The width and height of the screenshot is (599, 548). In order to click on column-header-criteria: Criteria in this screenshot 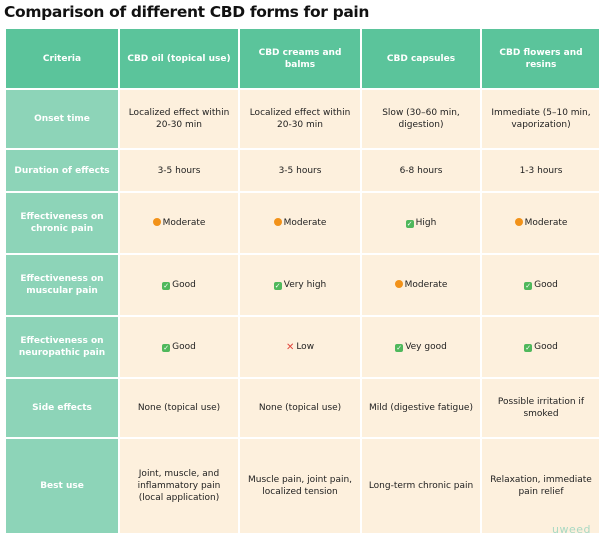, I will do `click(62, 58)`.